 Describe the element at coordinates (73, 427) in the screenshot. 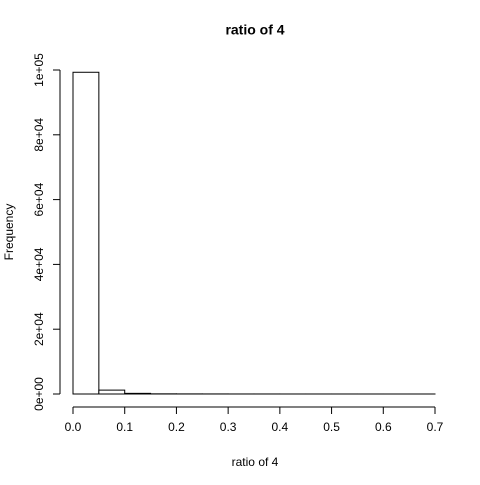

I see `x-tick-label: 0.0` at that location.